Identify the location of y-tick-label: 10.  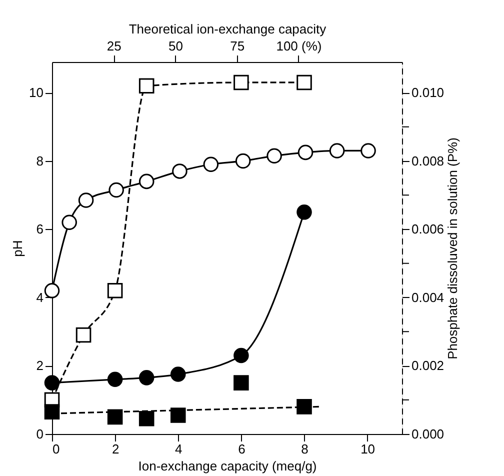
(36, 92).